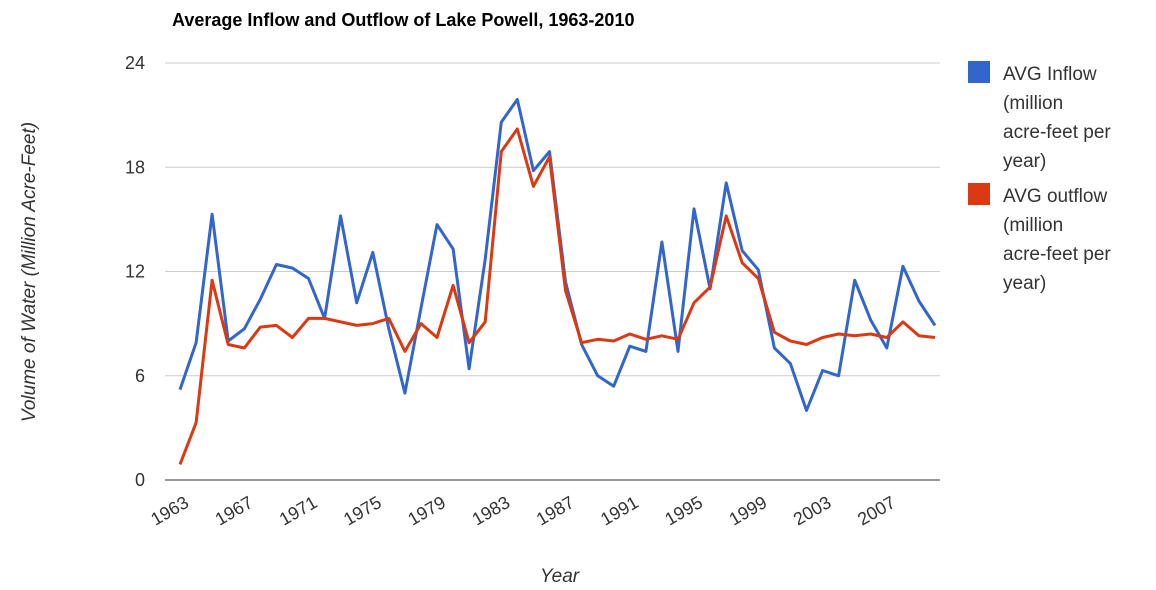  Describe the element at coordinates (1057, 240) in the screenshot. I see `legend-label: AVG outflow (million acre-feet per year)` at that location.